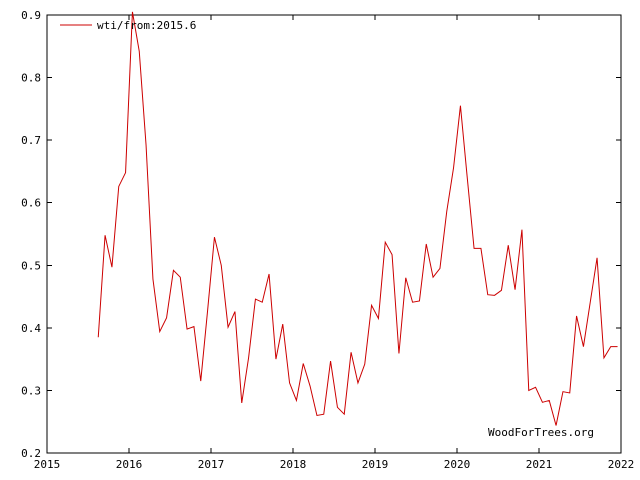  Describe the element at coordinates (31, 203) in the screenshot. I see `y-tick-label: 0.6` at that location.